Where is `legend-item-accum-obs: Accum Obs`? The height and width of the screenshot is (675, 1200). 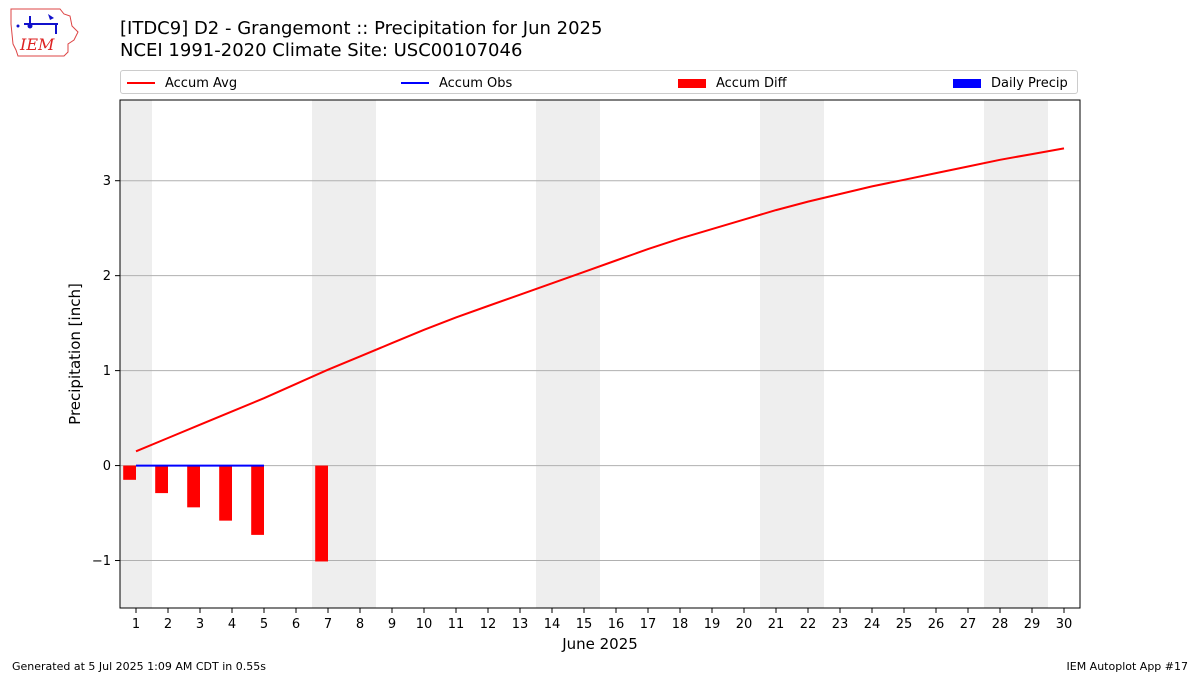
legend-item-accum-obs: Accum Obs is located at coordinates (456, 83).